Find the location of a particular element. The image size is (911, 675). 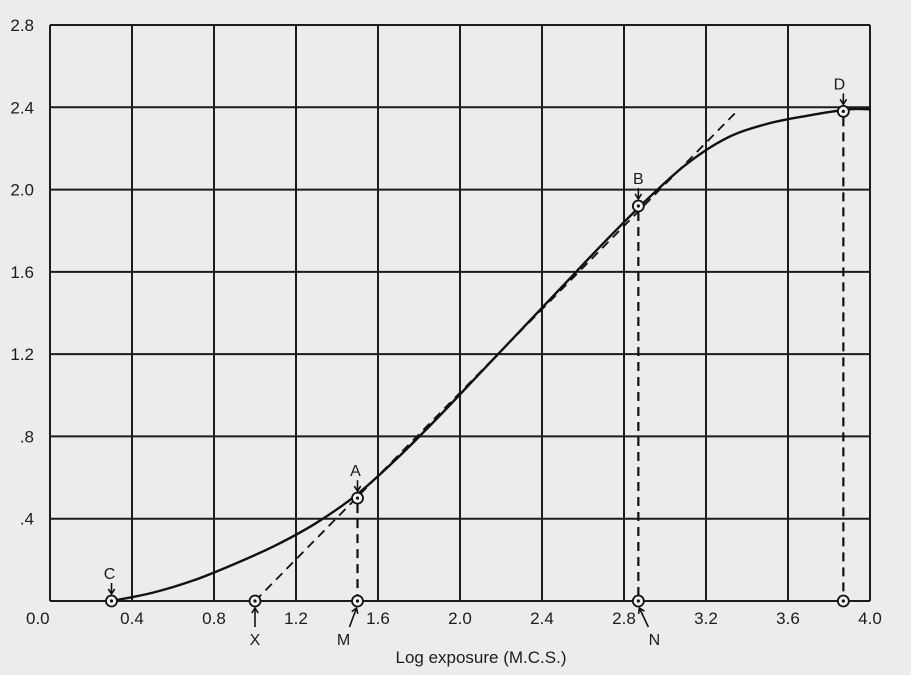

axis-marker-n-dot is located at coordinates (638, 601).